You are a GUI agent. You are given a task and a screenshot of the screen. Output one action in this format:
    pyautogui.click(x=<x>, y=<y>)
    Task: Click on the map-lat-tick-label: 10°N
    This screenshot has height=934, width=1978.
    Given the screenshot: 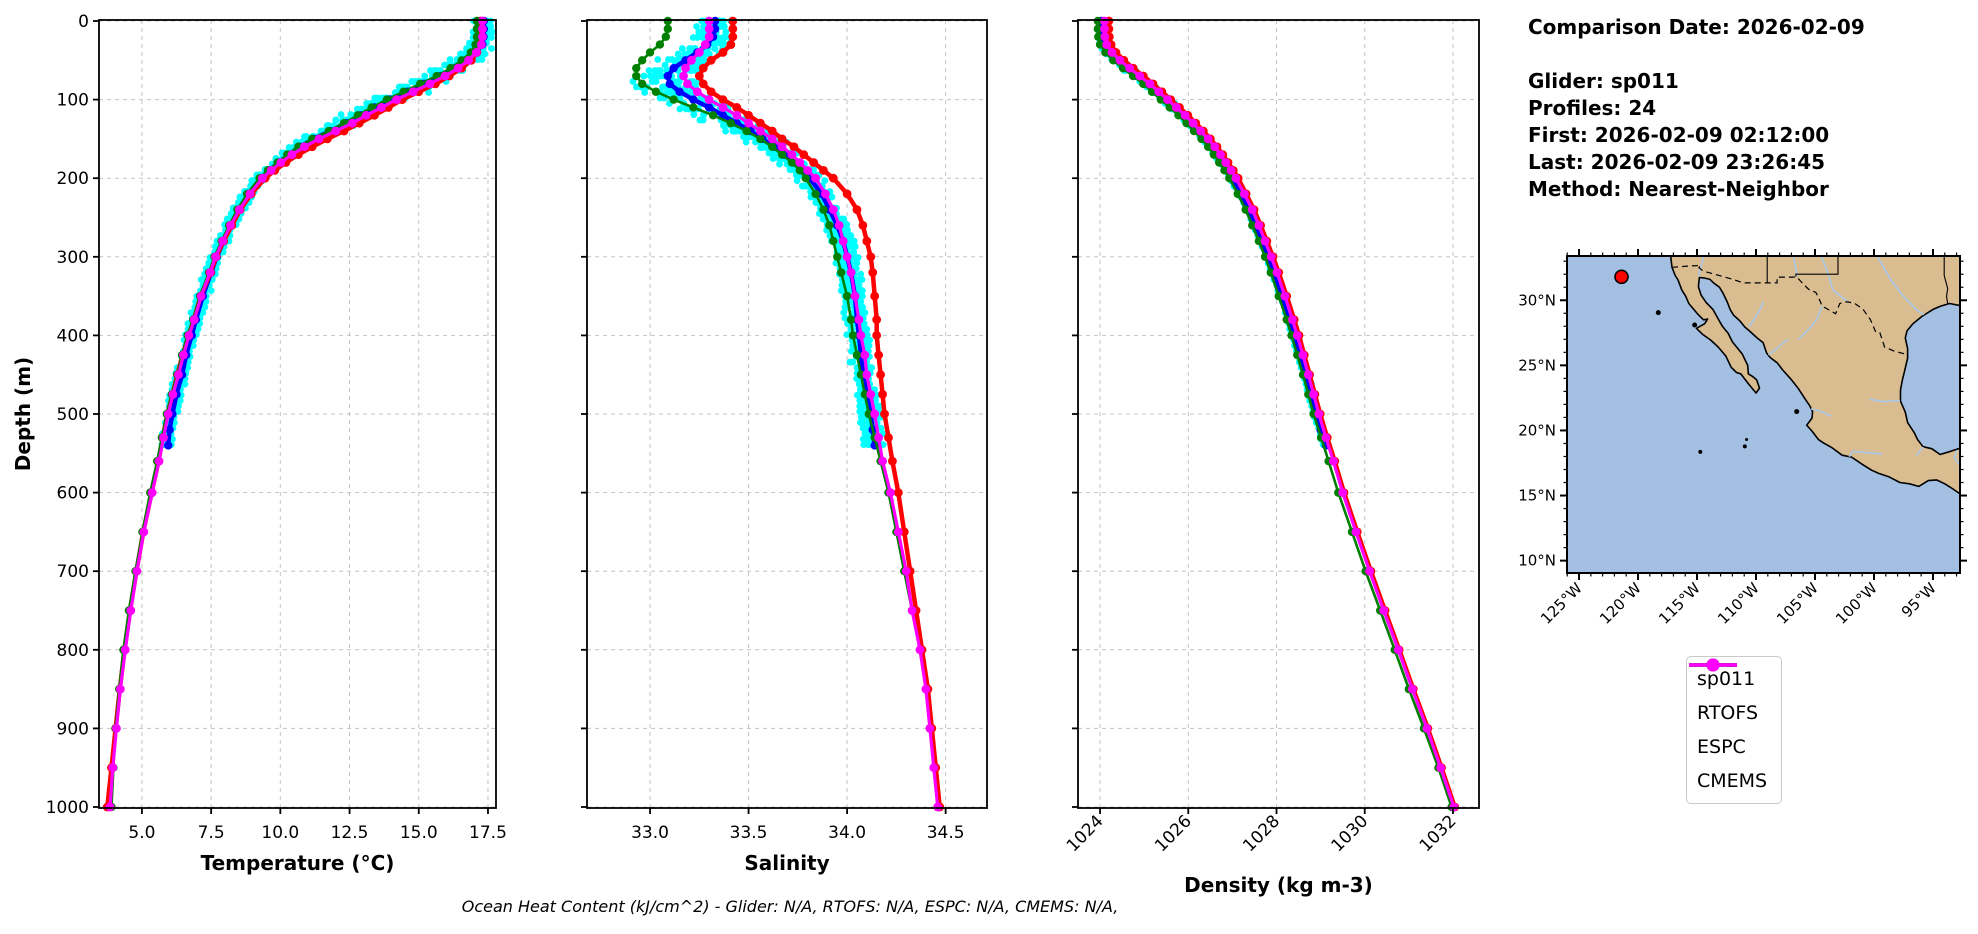 What is the action you would take?
    pyautogui.click(x=1537, y=561)
    